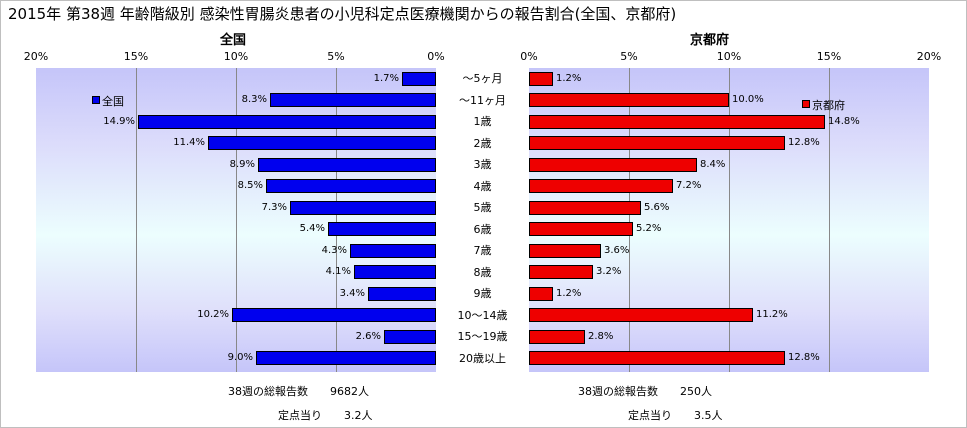 The height and width of the screenshot is (428, 967). I want to click on data-label-national: 14.9%, so click(119, 121).